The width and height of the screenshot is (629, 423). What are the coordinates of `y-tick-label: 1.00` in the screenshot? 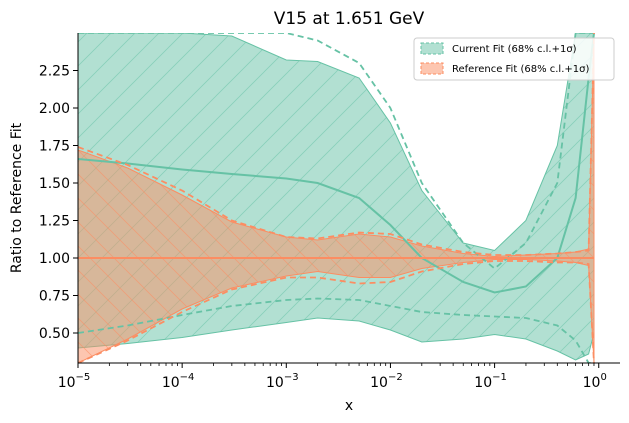 It's located at (54, 259).